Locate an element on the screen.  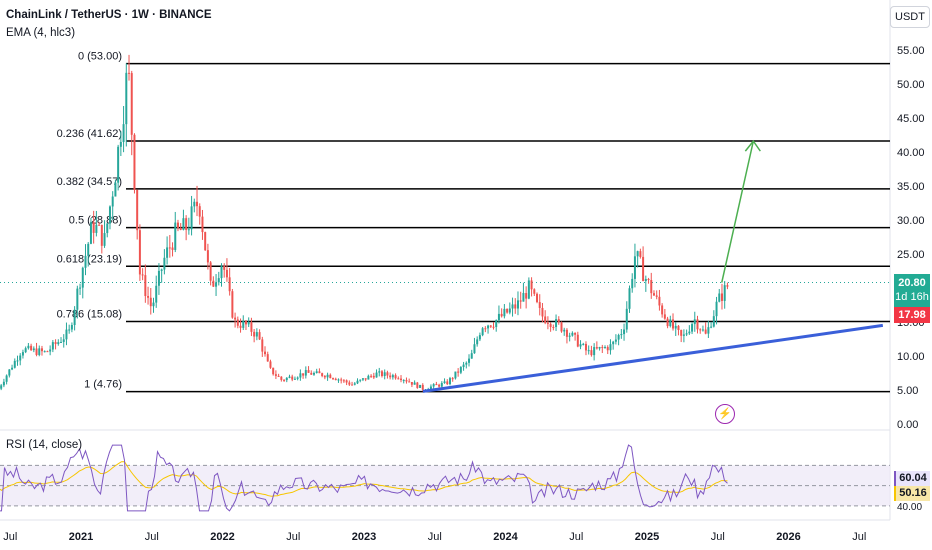
fib-level-label: 0 (53.00) is located at coordinates (100, 57).